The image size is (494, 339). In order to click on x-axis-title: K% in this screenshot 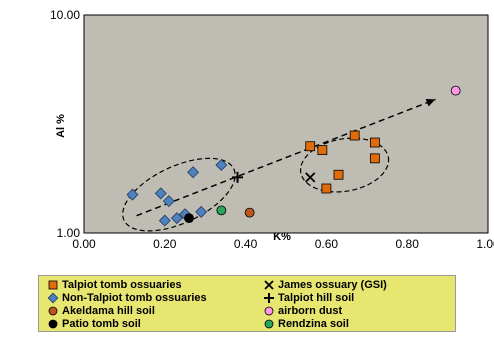, I will do `click(282, 237)`.